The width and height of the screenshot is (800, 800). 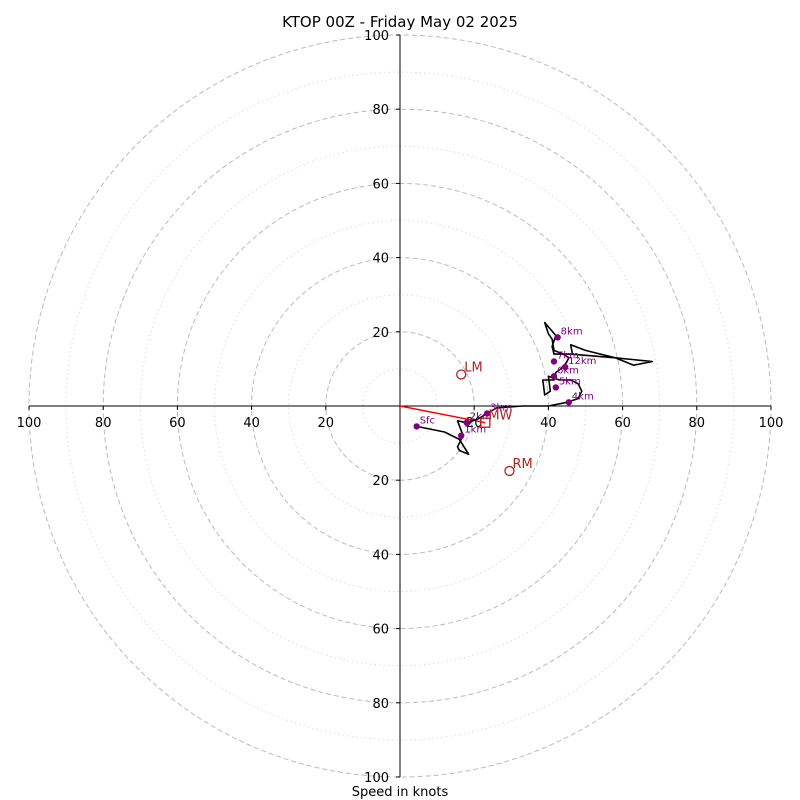 What do you see at coordinates (400, 22) in the screenshot?
I see `chart-title: KTOP 00Z - Friday May 02 2025` at bounding box center [400, 22].